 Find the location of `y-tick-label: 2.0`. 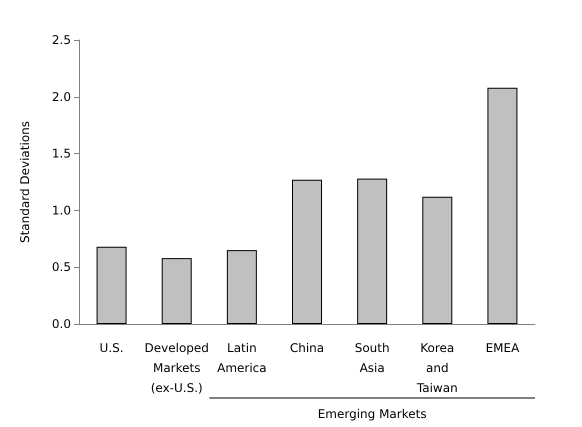

y-tick-label: 2.0 is located at coordinates (61, 97).